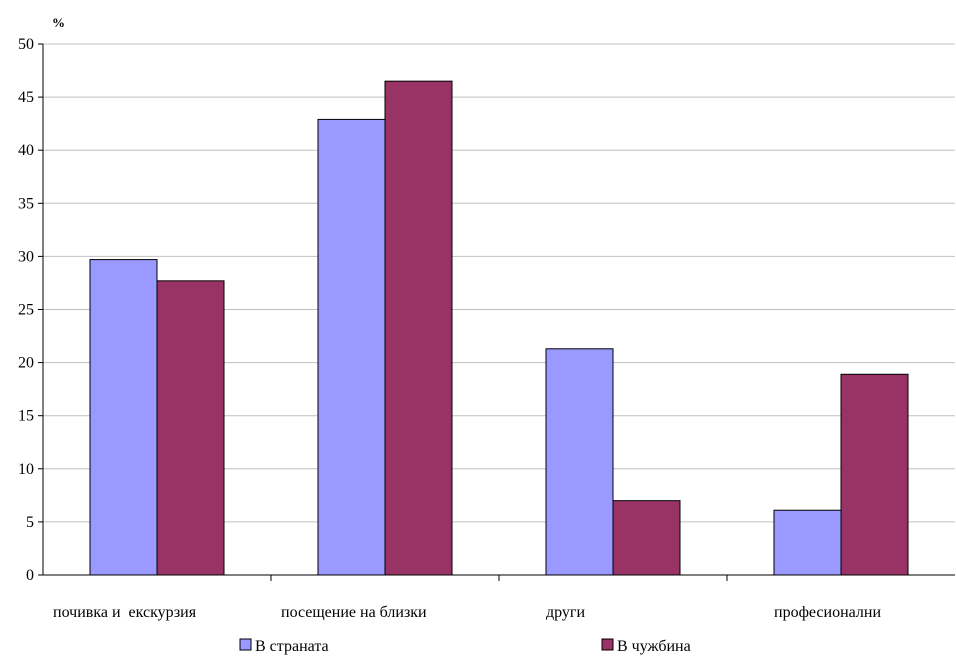  Describe the element at coordinates (26, 44) in the screenshot. I see `y-tick-label: 50` at that location.